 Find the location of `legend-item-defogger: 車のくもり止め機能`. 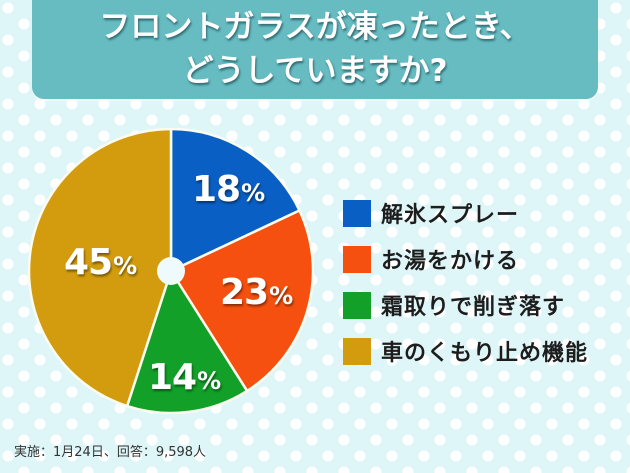

legend-item-defogger: 車のくもり止め機能 is located at coordinates (466, 351).